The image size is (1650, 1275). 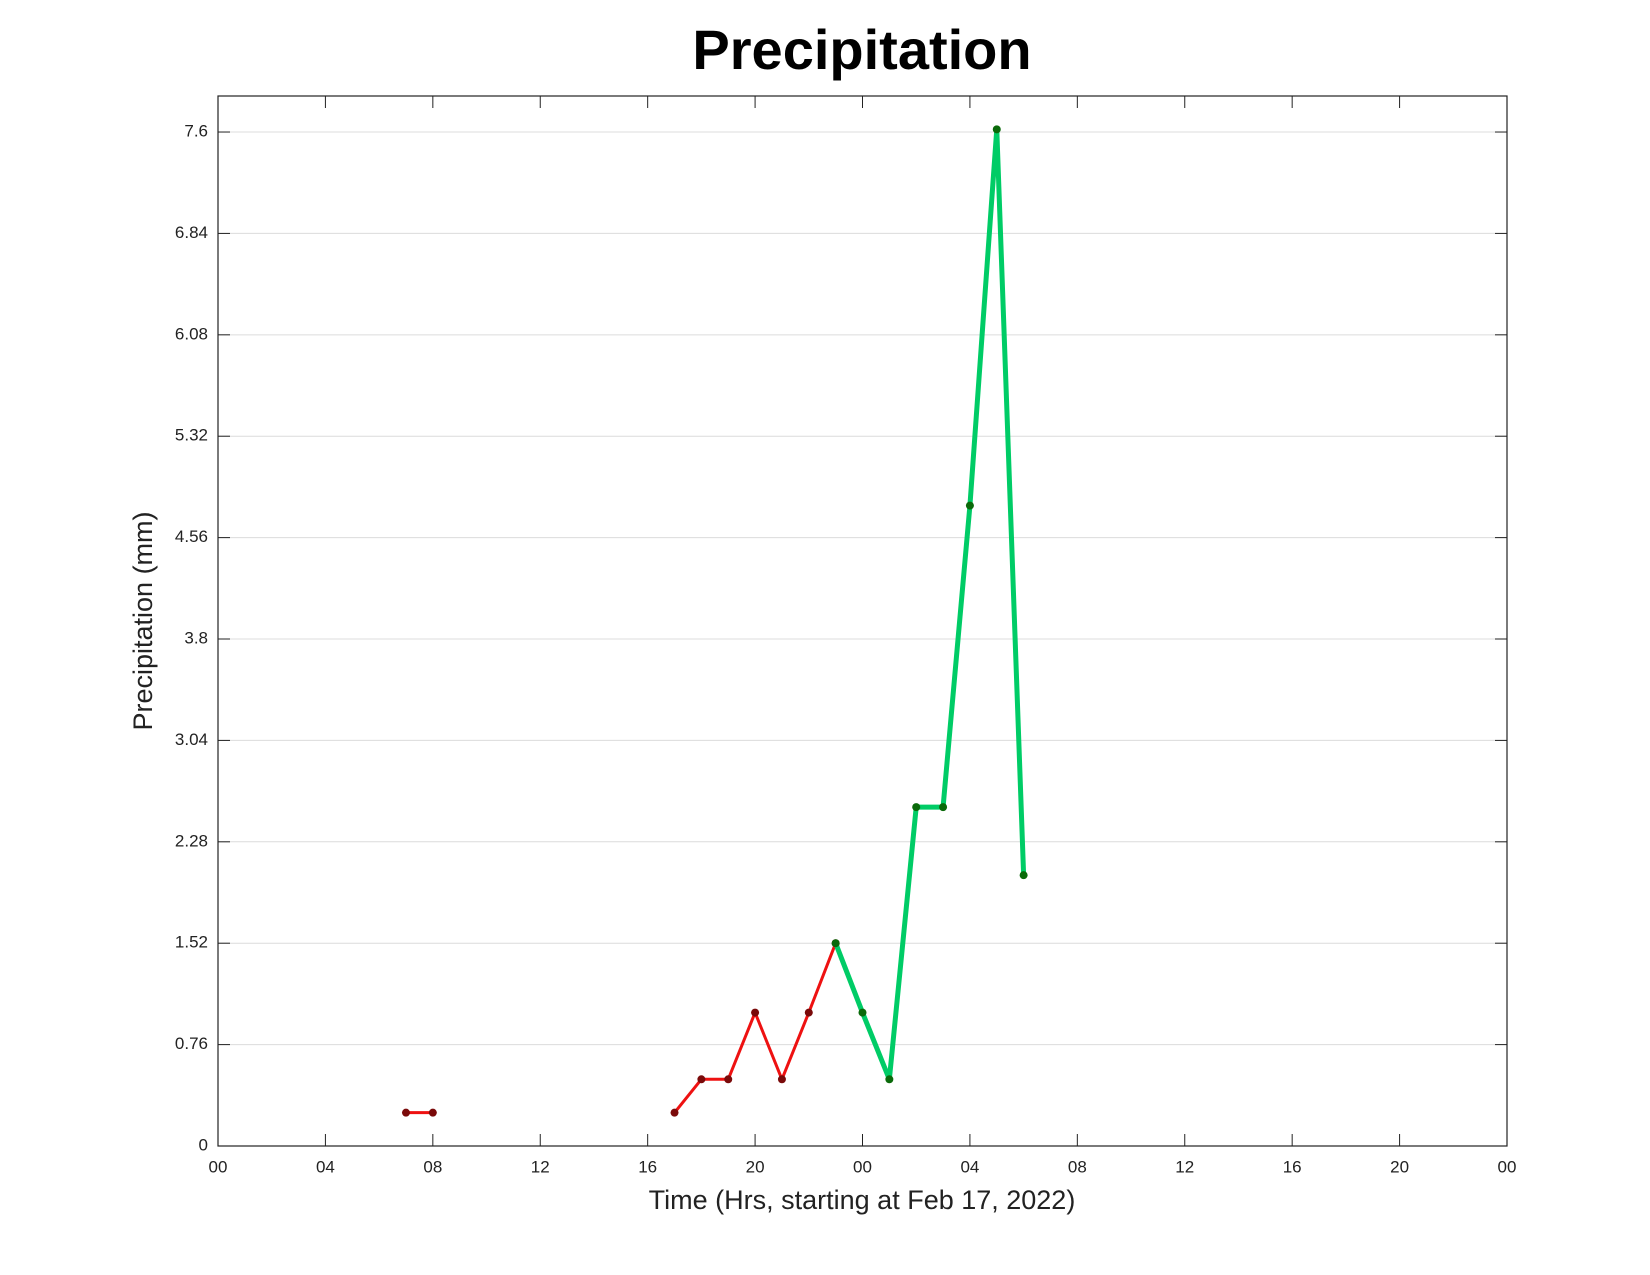 I want to click on y-tick-label: 3.8, so click(x=196, y=637).